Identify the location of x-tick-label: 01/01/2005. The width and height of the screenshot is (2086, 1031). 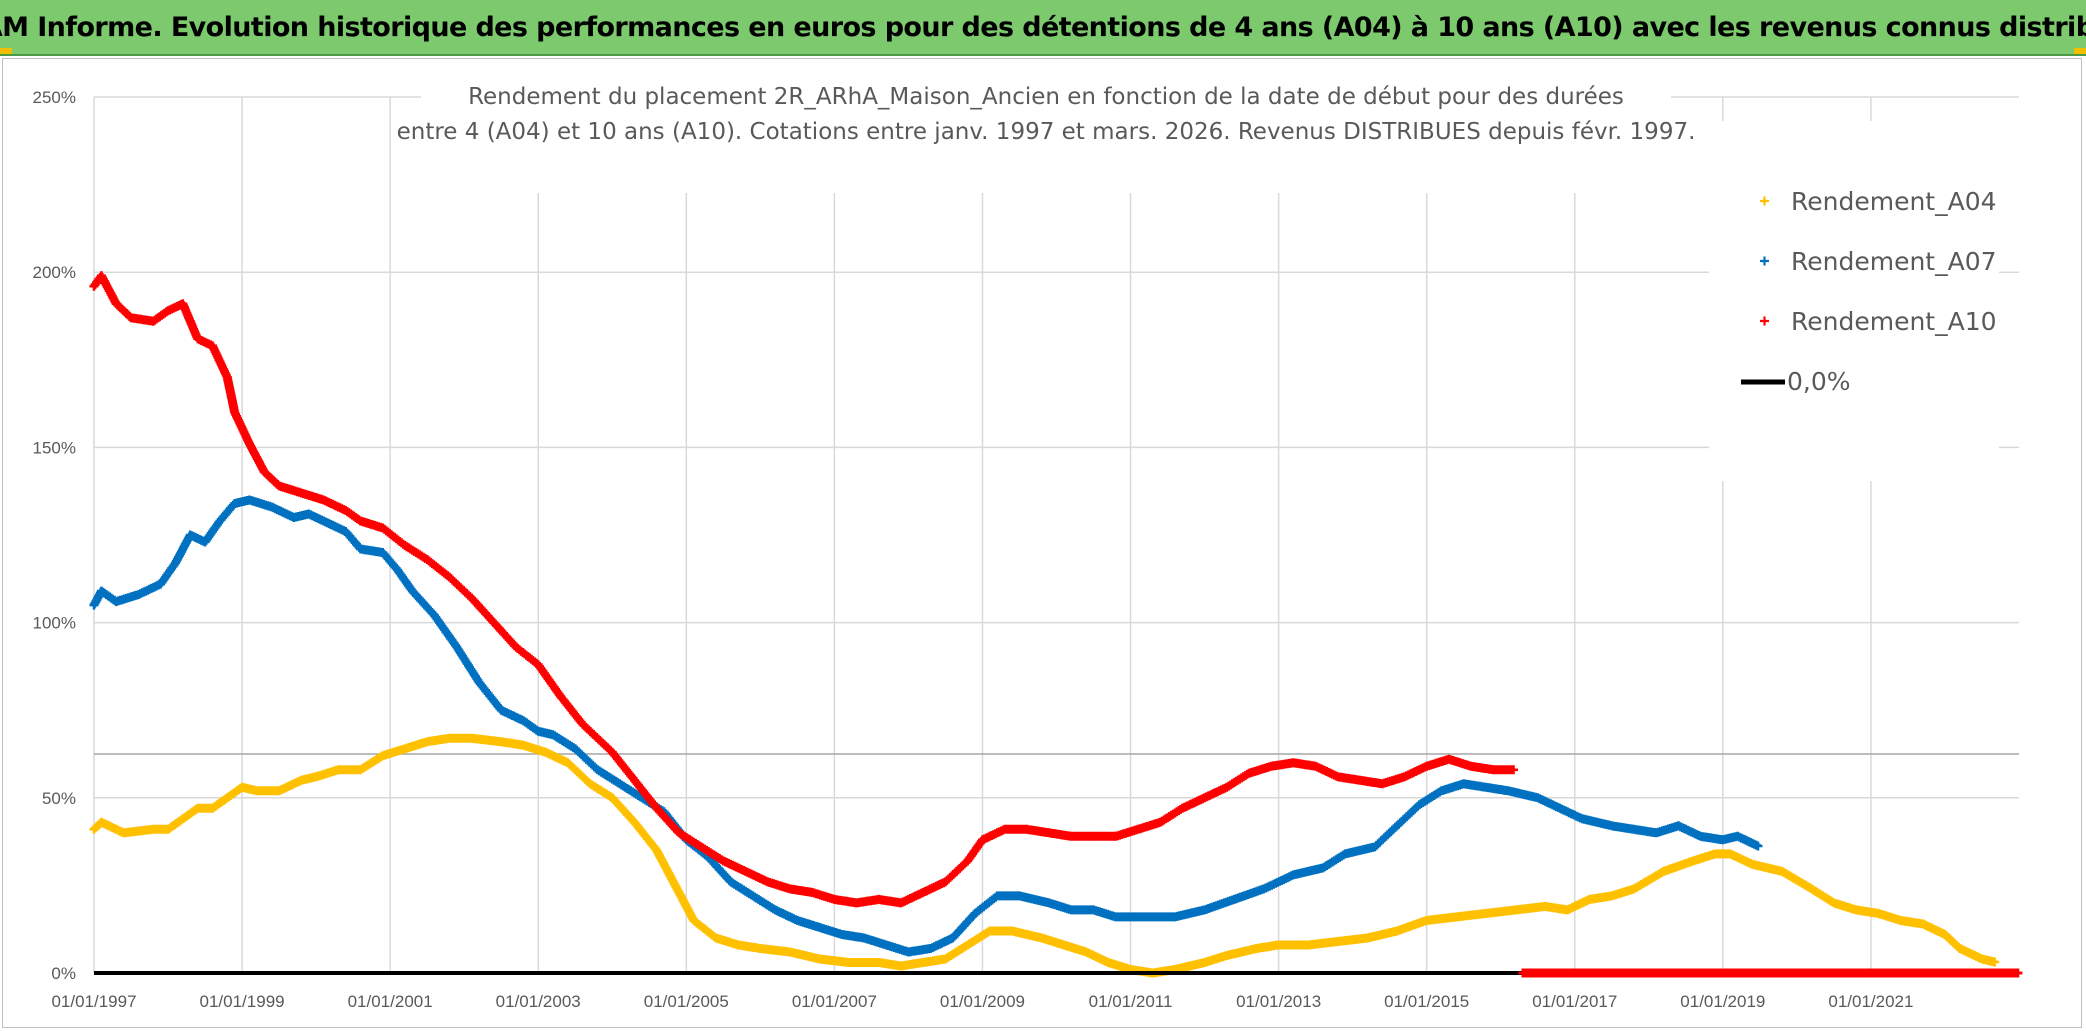
(686, 1001).